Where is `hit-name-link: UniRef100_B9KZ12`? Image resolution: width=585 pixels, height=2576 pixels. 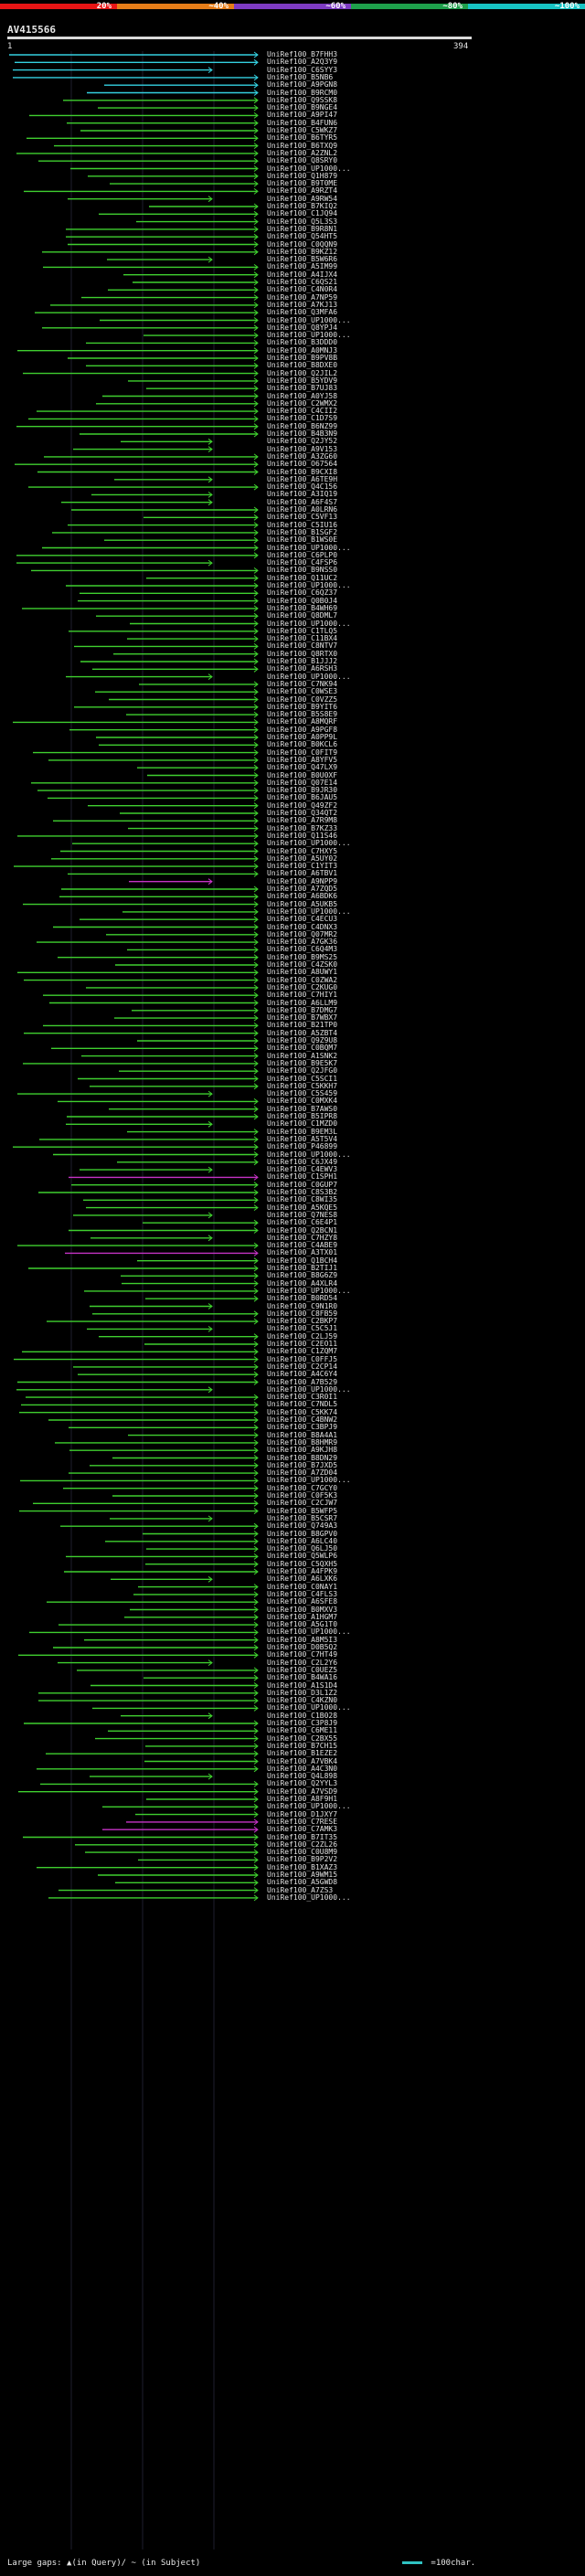 hit-name-link: UniRef100_B9KZ12 is located at coordinates (302, 251).